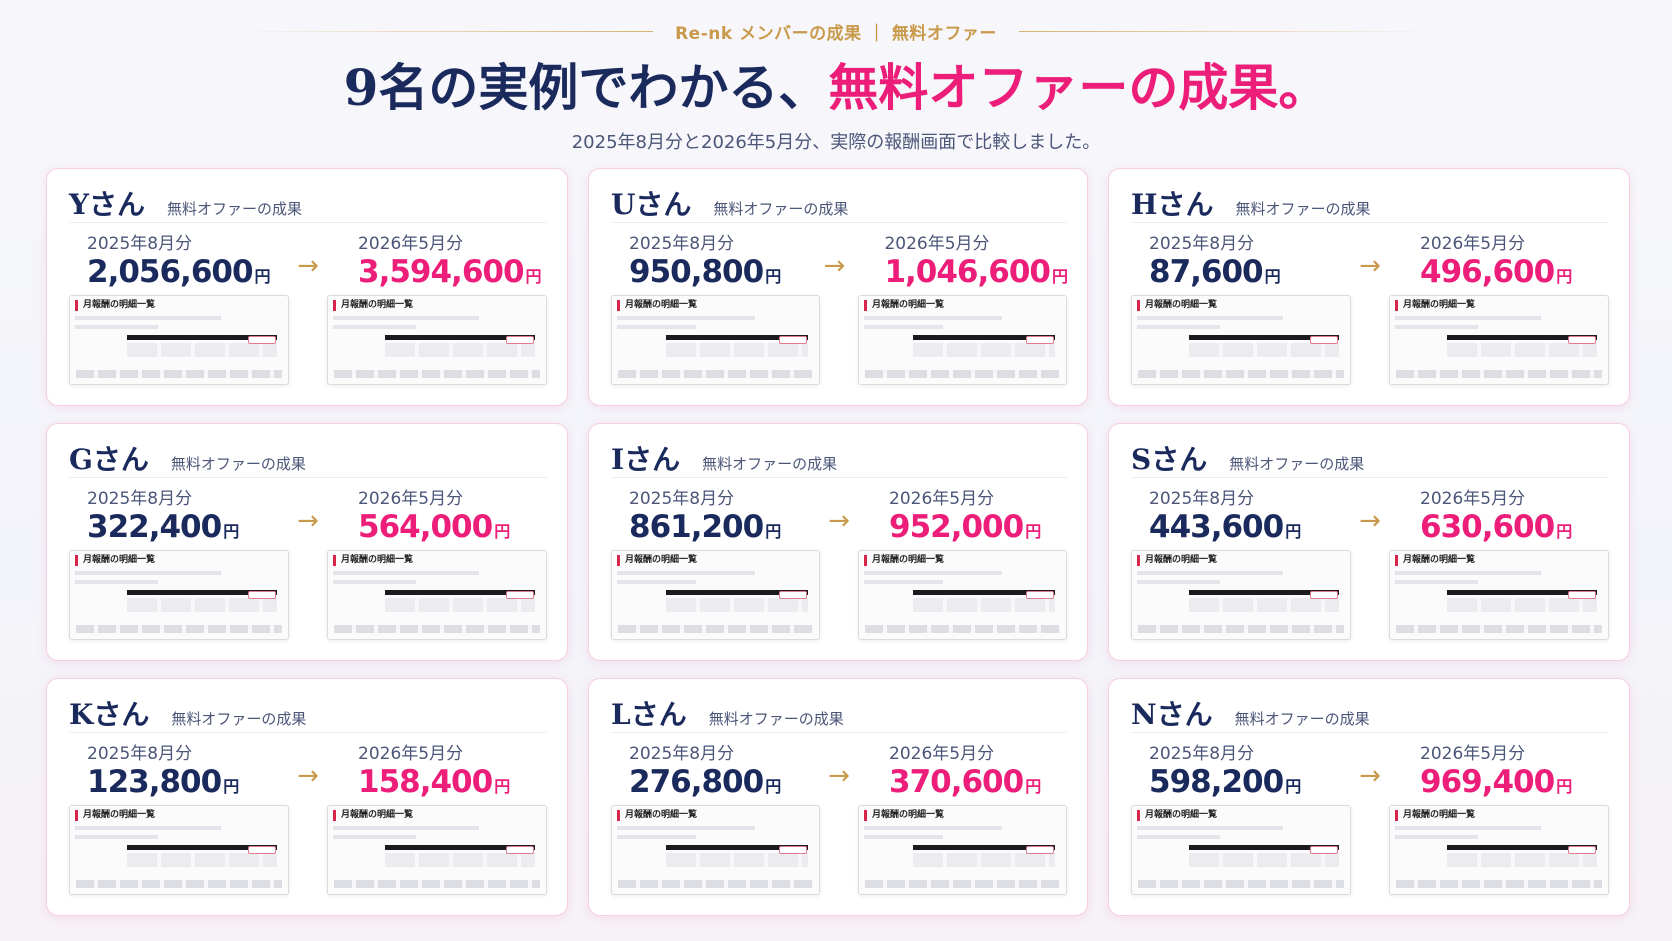  What do you see at coordinates (1239, 514) in the screenshot?
I see `before-block: 2025年8月分 443,600 円` at bounding box center [1239, 514].